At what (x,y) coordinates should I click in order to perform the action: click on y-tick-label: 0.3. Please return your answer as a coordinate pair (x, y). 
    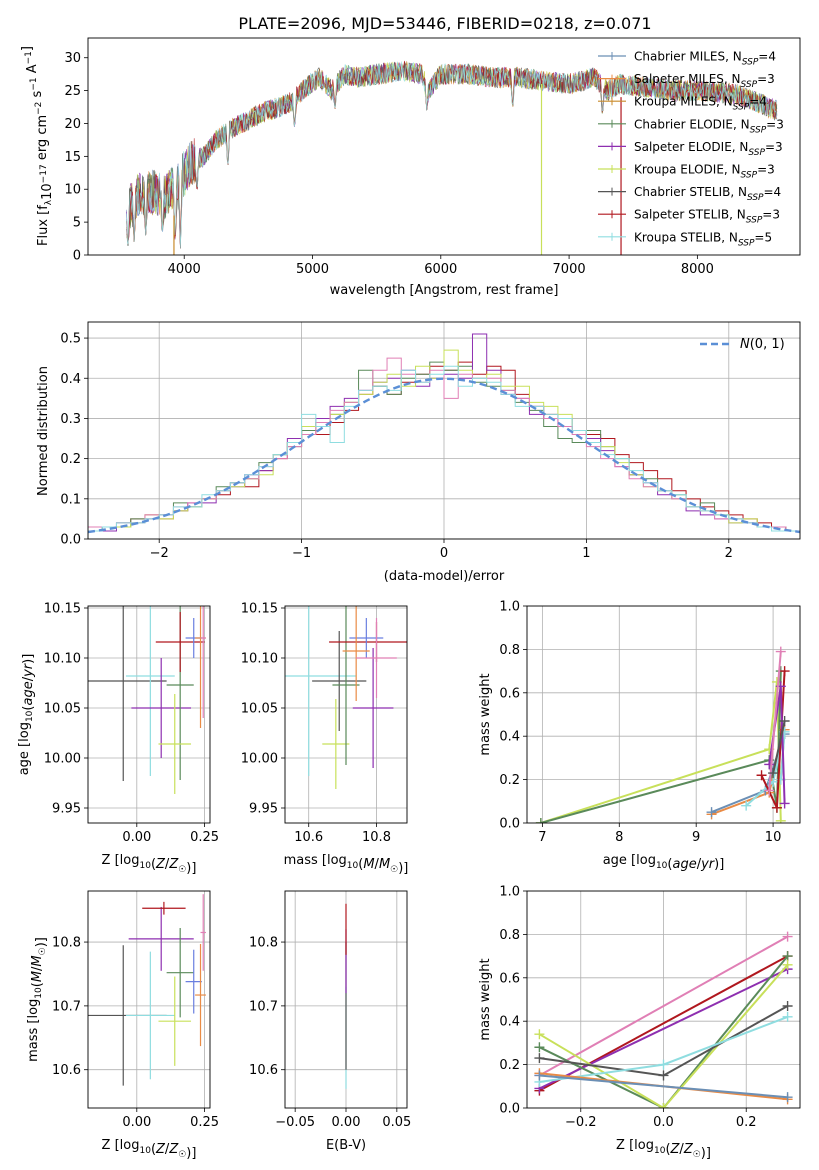
    Looking at the image, I should click on (70, 419).